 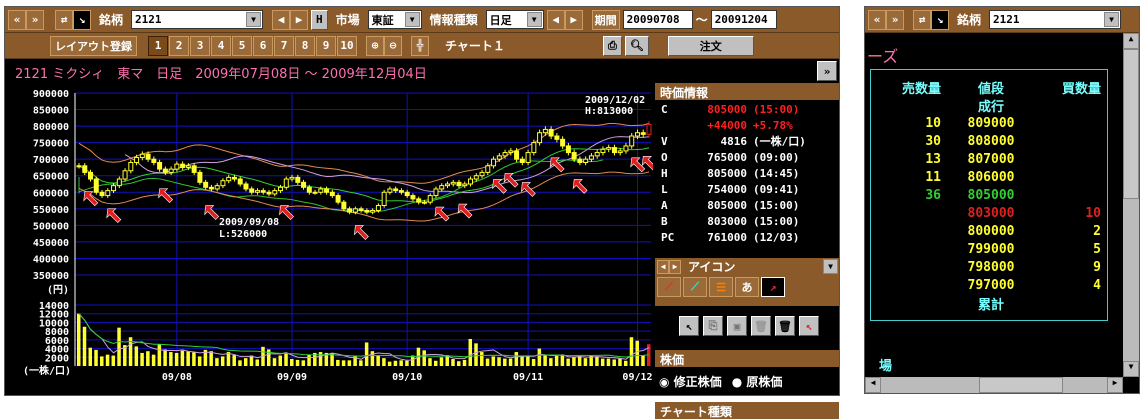 I want to click on scroll-down-icon: ▼, so click(x=1131, y=369).